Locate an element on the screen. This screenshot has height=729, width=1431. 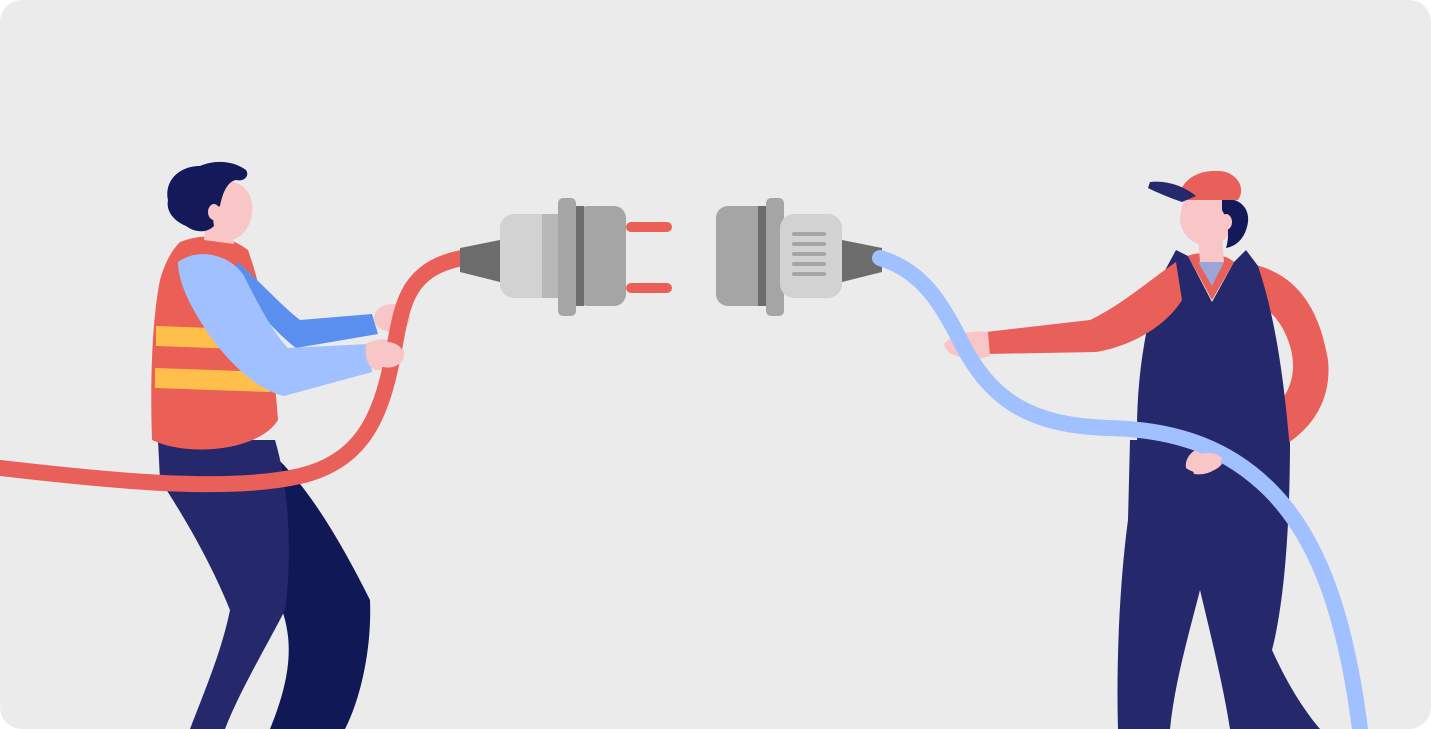
right-worker-cap-brim is located at coordinates (1172, 191).